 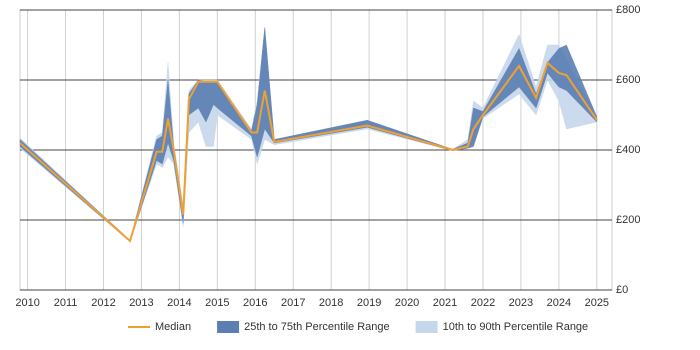 I want to click on x-tick-label: 2018, so click(x=331, y=303).